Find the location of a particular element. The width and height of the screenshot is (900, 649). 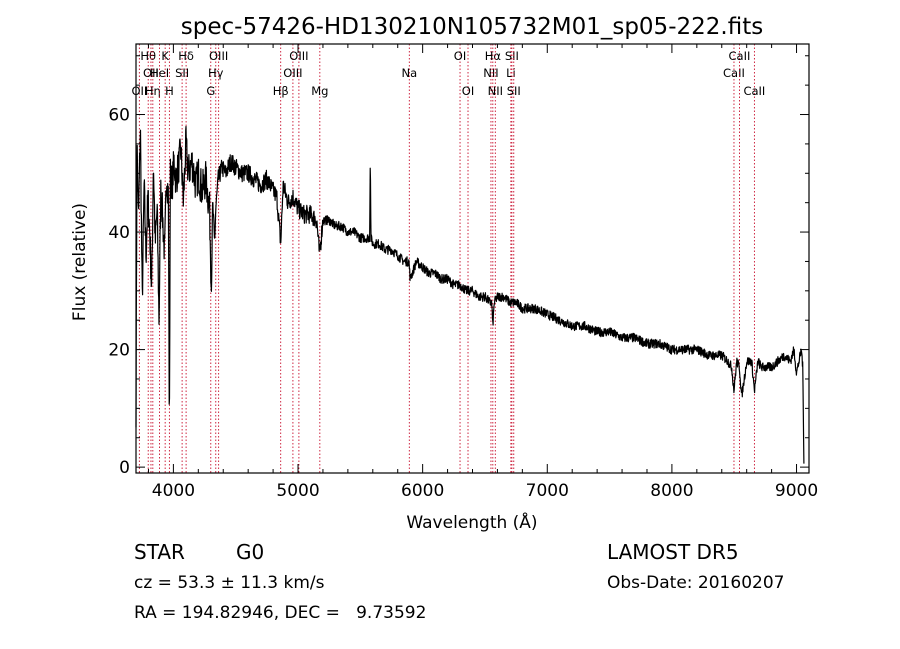

x-tick-label: 4000 is located at coordinates (173, 491).